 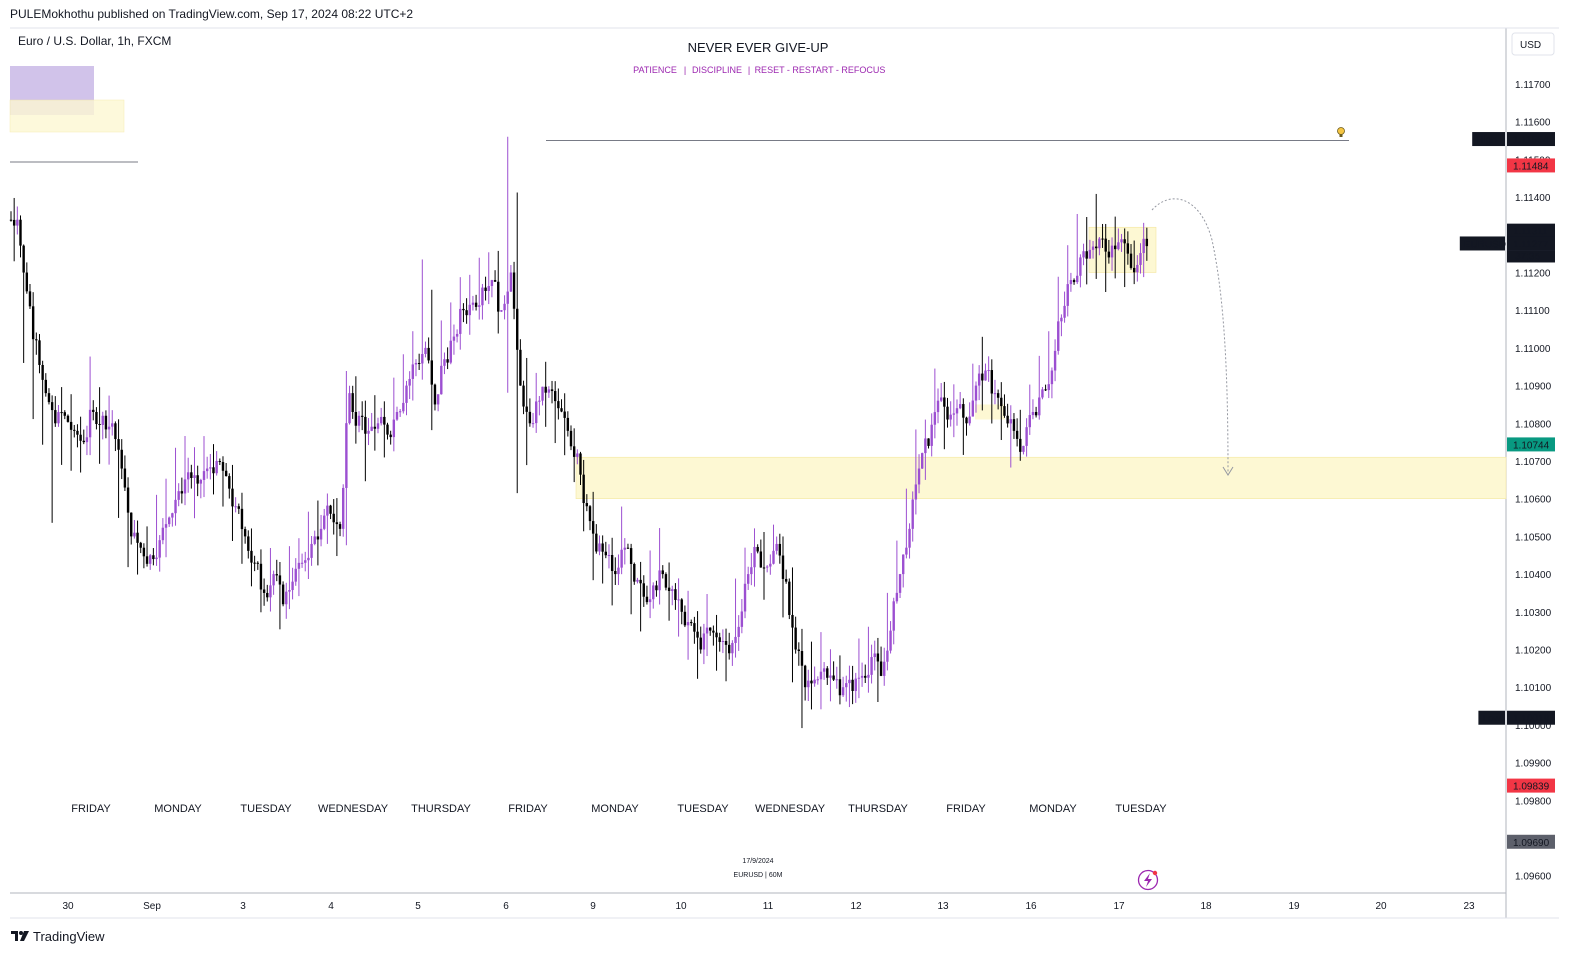 I want to click on lightning-icon, so click(x=1148, y=880).